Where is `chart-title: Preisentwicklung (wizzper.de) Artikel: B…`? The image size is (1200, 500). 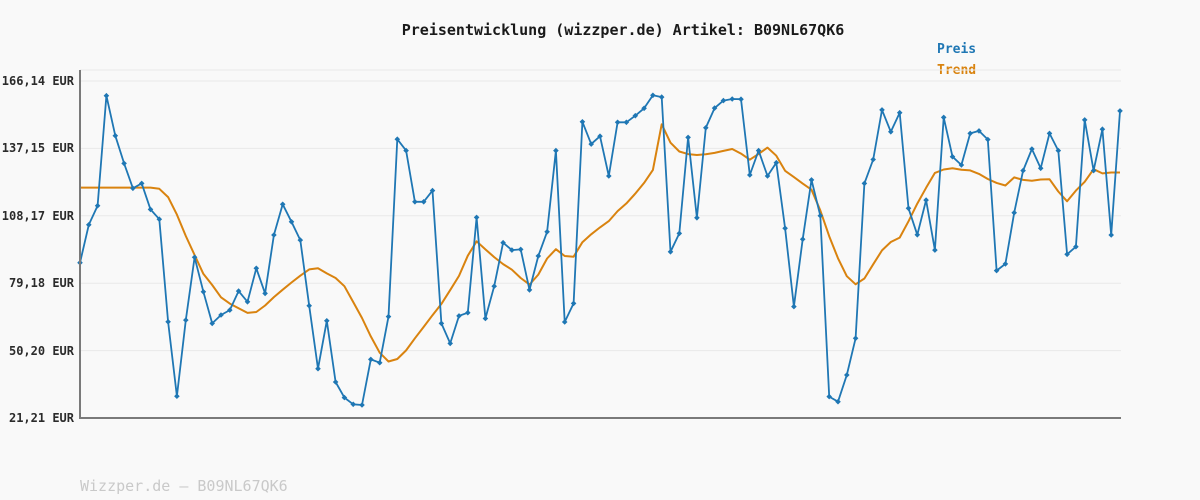
chart-title: Preisentwicklung (wizzper.de) Artikel: B… is located at coordinates (623, 30).